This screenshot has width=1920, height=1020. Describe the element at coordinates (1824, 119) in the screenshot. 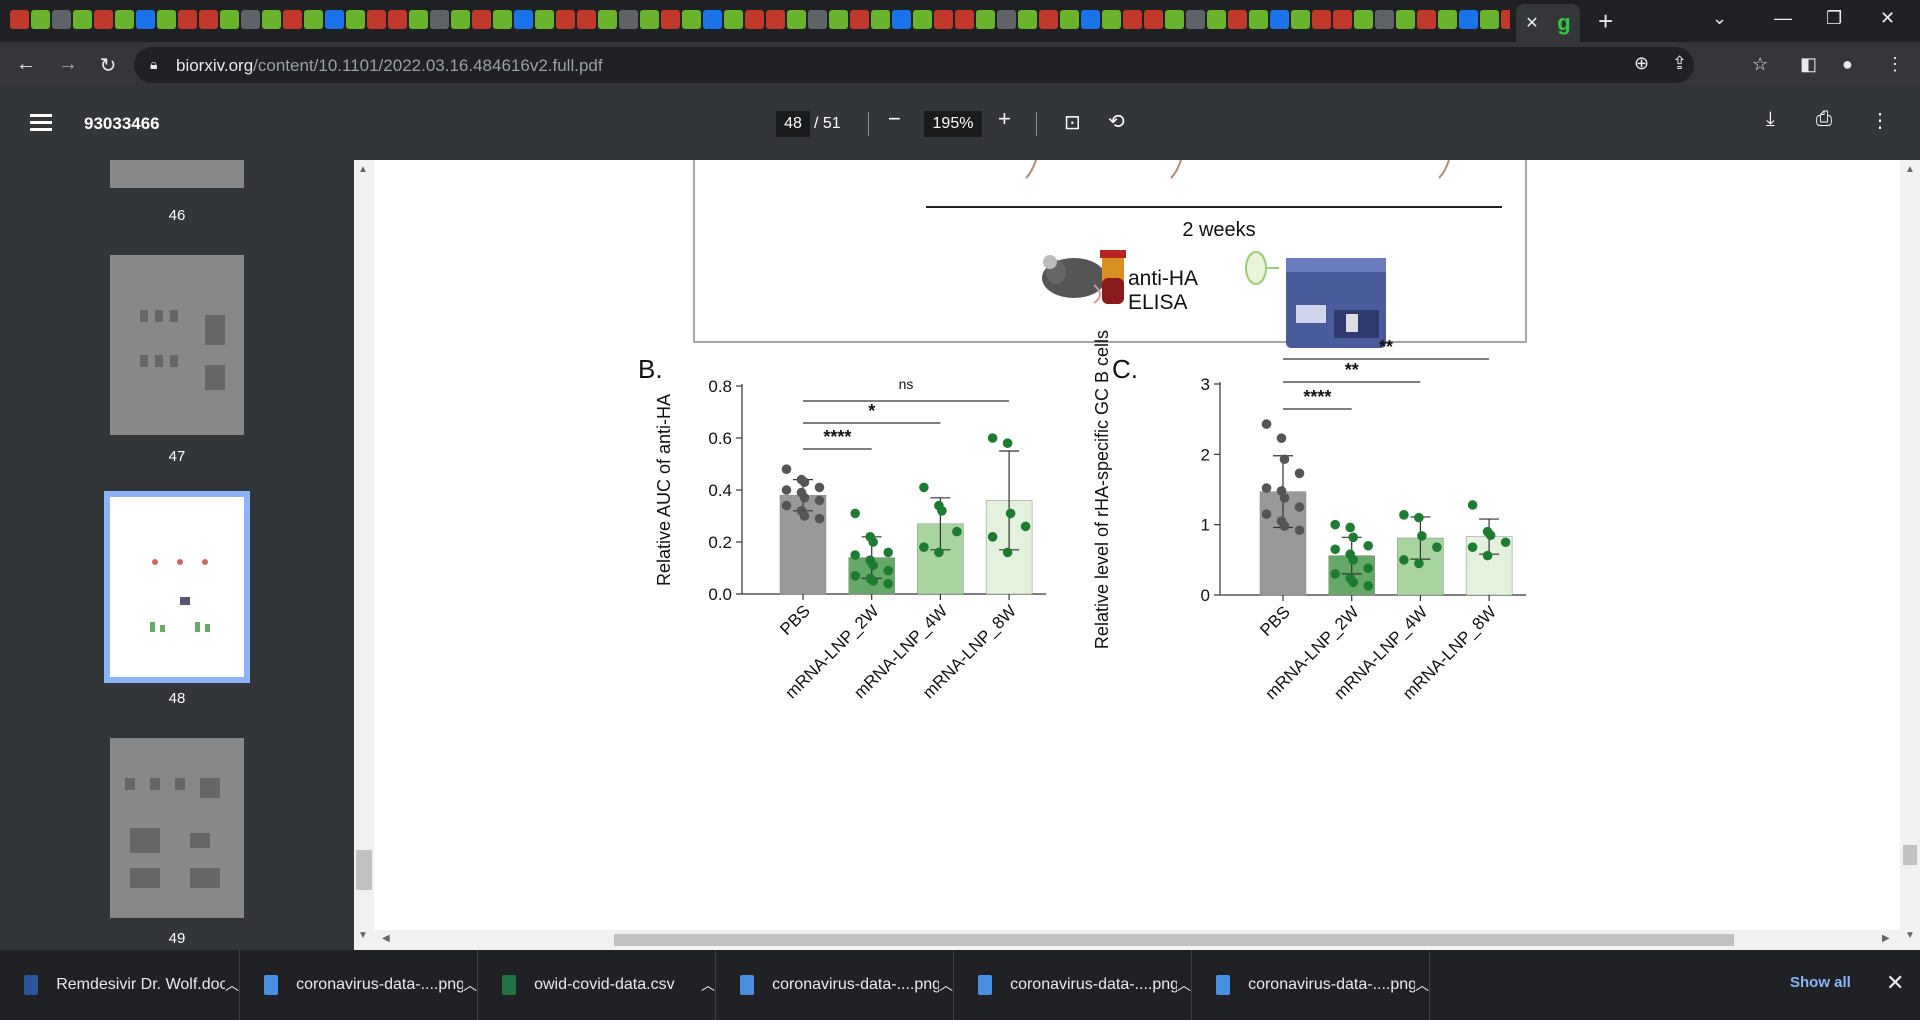

I see `print-icon: ⎙` at that location.